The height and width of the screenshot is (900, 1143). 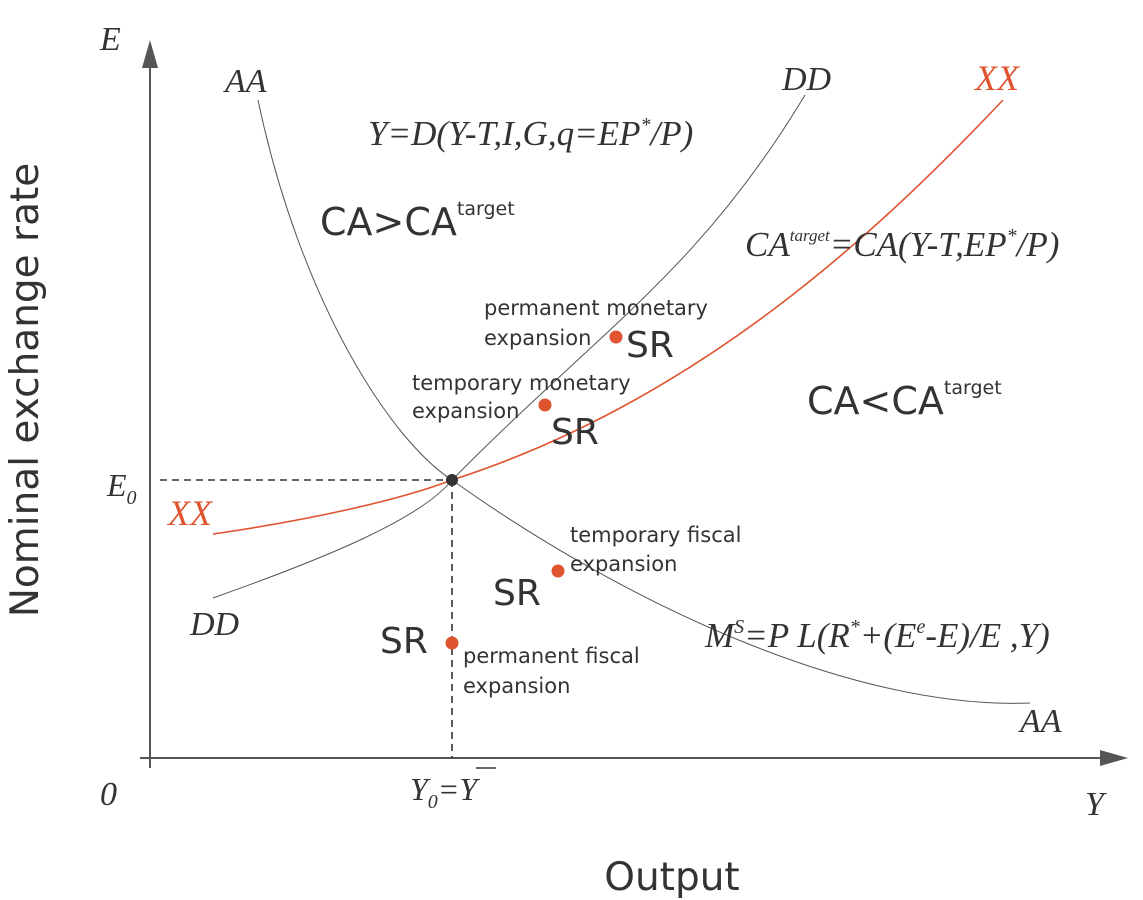 What do you see at coordinates (616, 337) in the screenshot?
I see `perm-monetary-point` at bounding box center [616, 337].